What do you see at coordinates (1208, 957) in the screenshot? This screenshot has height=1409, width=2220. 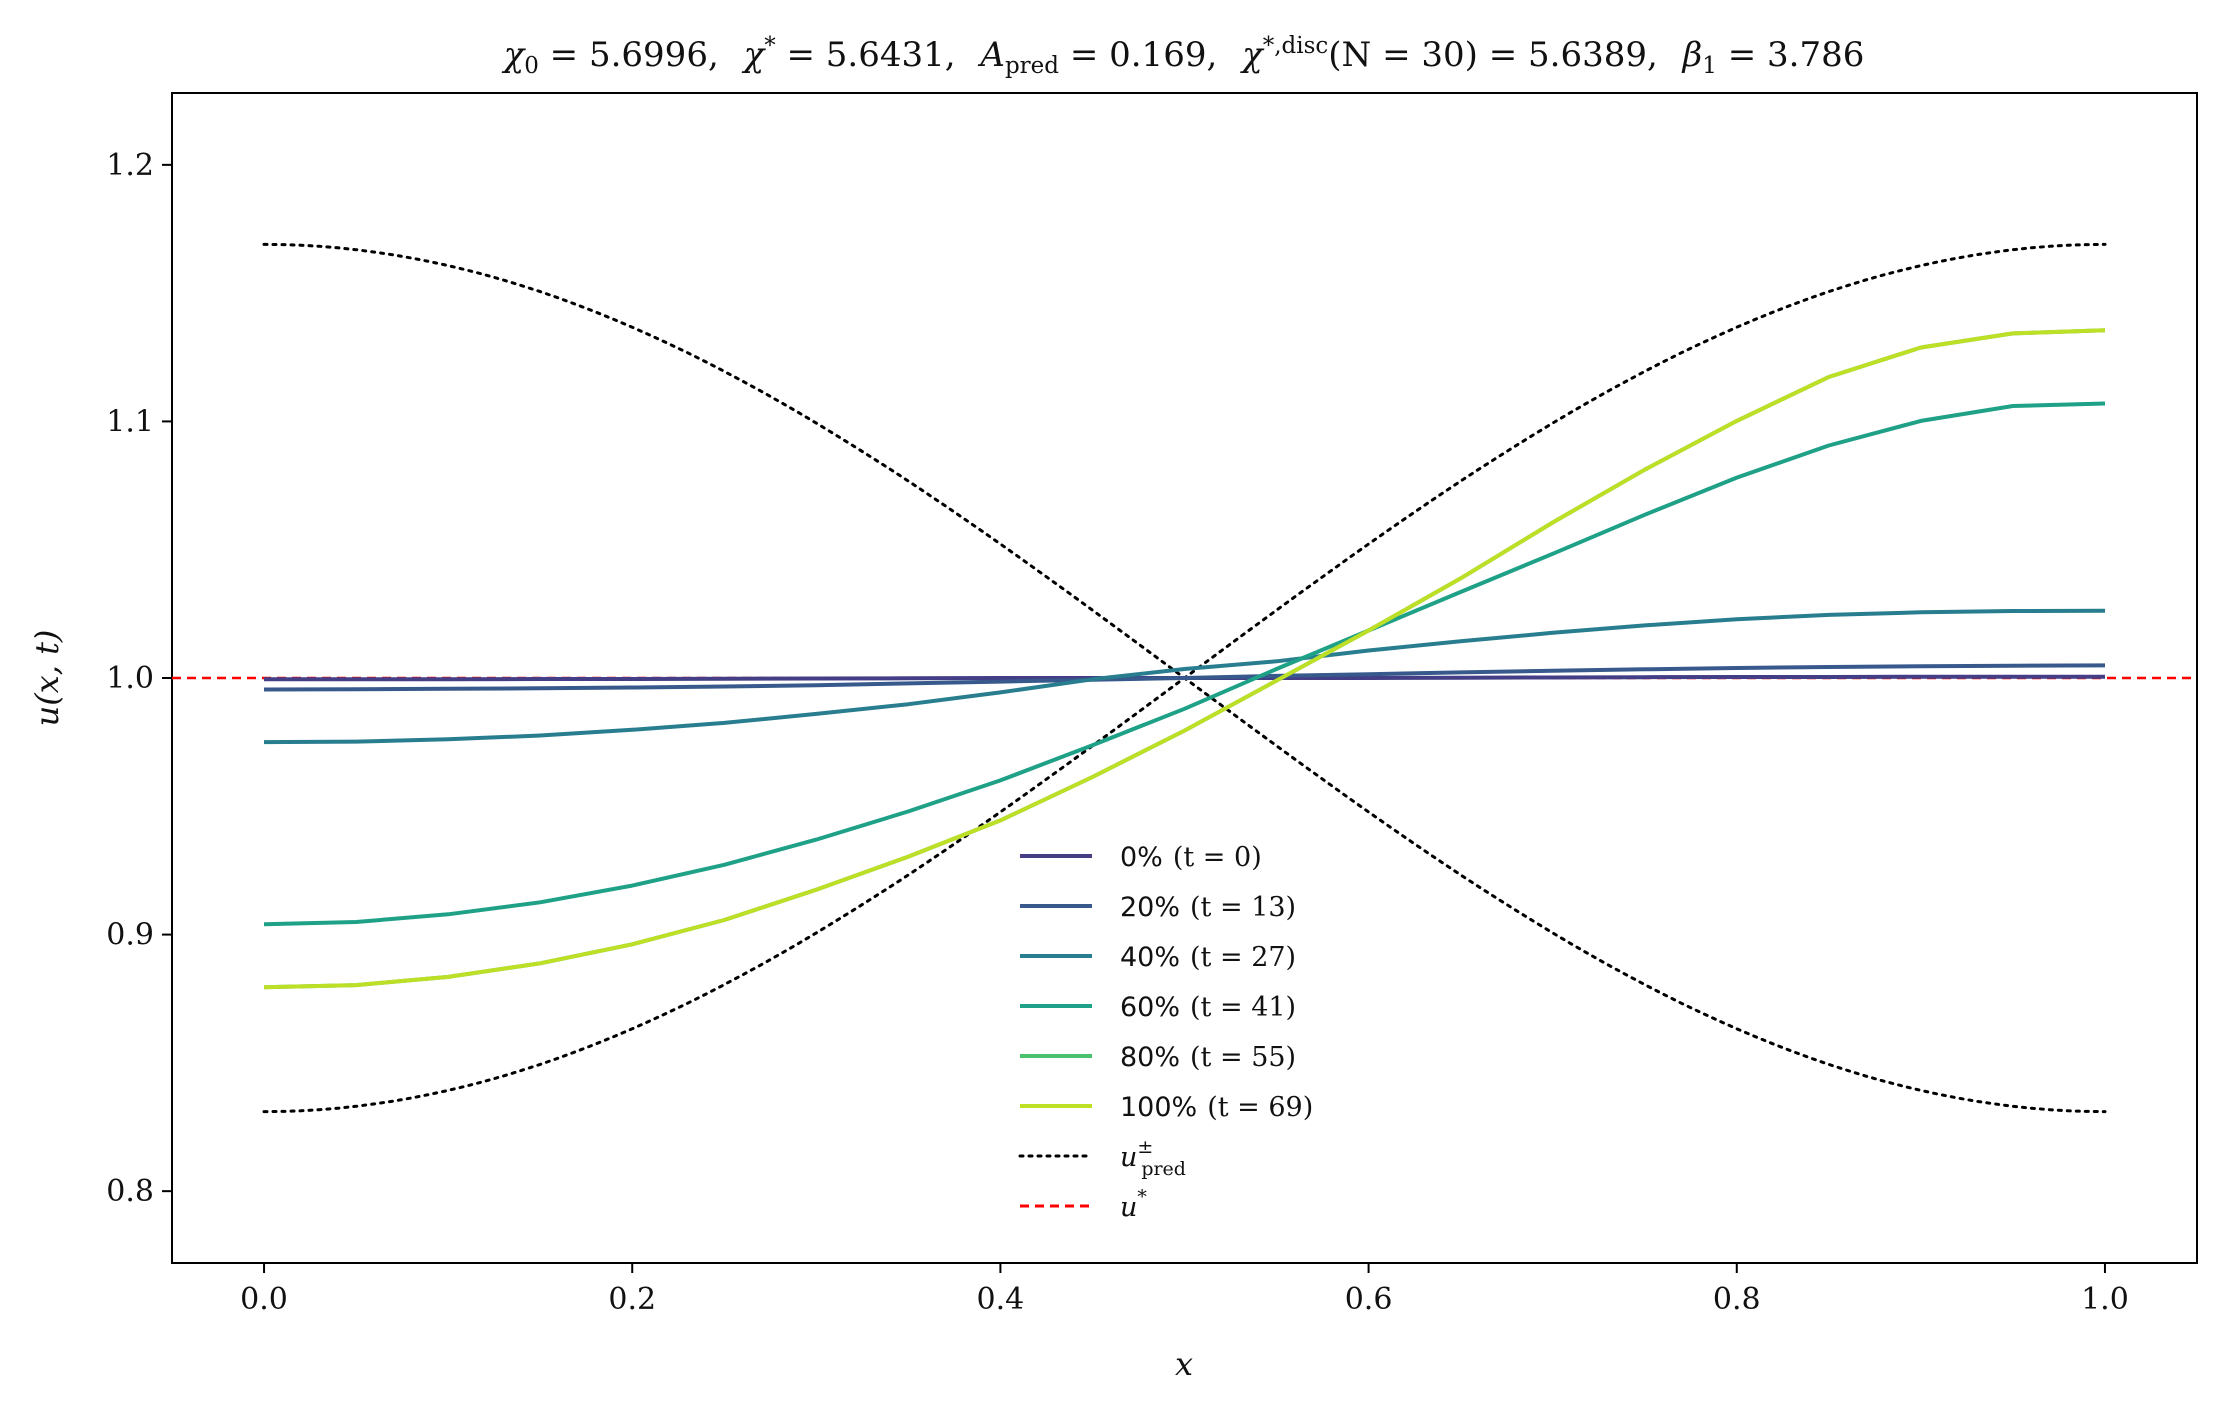 I see `legend-label: 40% (t = 27)` at bounding box center [1208, 957].